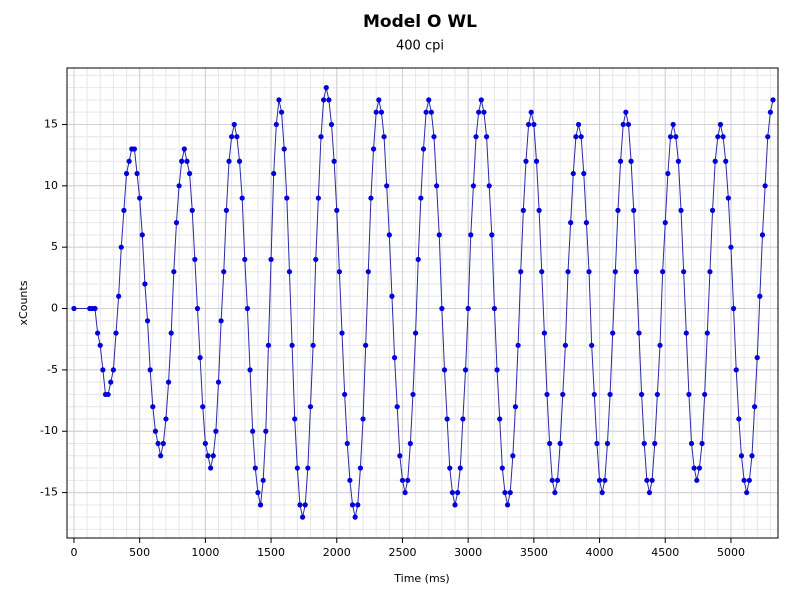 The image size is (800, 600). What do you see at coordinates (52, 369) in the screenshot?
I see `y-tick-label: -5` at bounding box center [52, 369].